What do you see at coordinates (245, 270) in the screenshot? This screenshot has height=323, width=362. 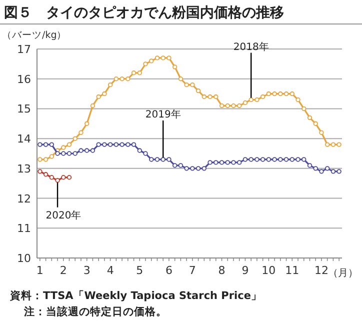 I see `x-tick-label: 9` at bounding box center [245, 270].